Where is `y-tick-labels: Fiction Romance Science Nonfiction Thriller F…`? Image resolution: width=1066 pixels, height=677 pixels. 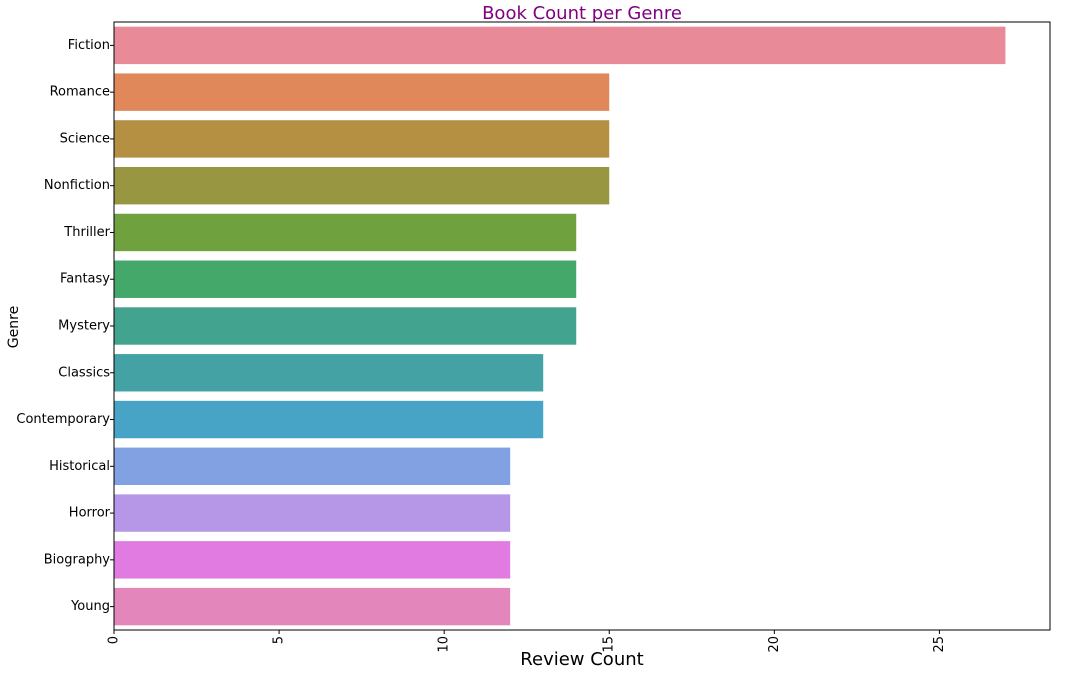 y-tick-labels: Fiction Romance Science Nonfiction Thriller F… is located at coordinates (65, 326).